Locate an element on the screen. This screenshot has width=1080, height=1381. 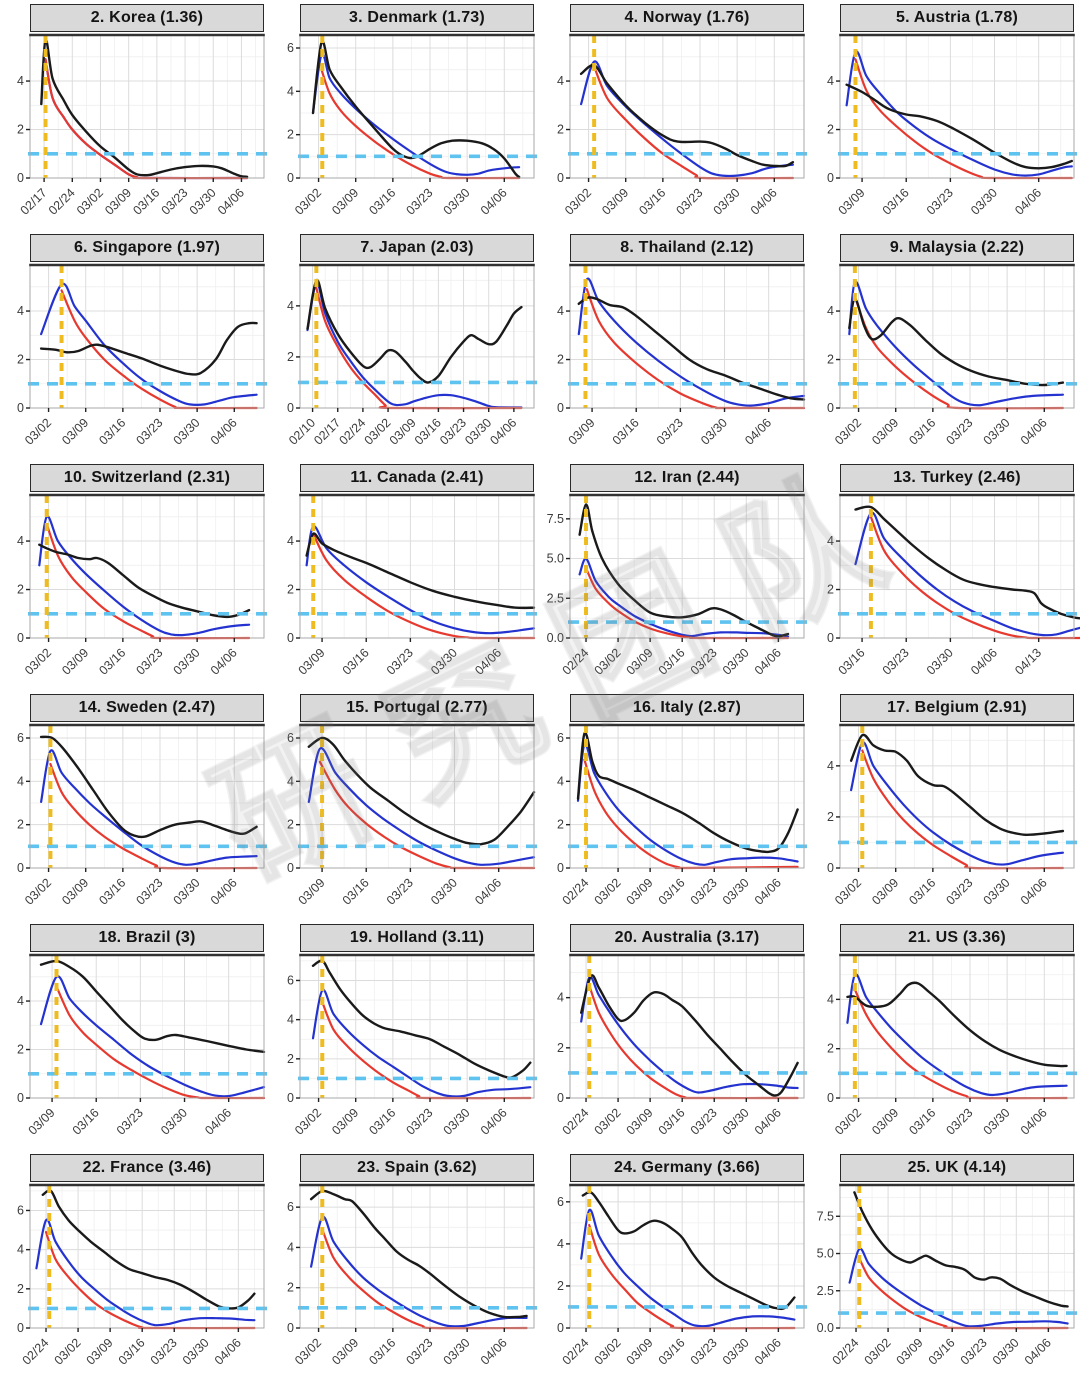
y-tick-label: 7.5 is located at coordinates (555, 519).